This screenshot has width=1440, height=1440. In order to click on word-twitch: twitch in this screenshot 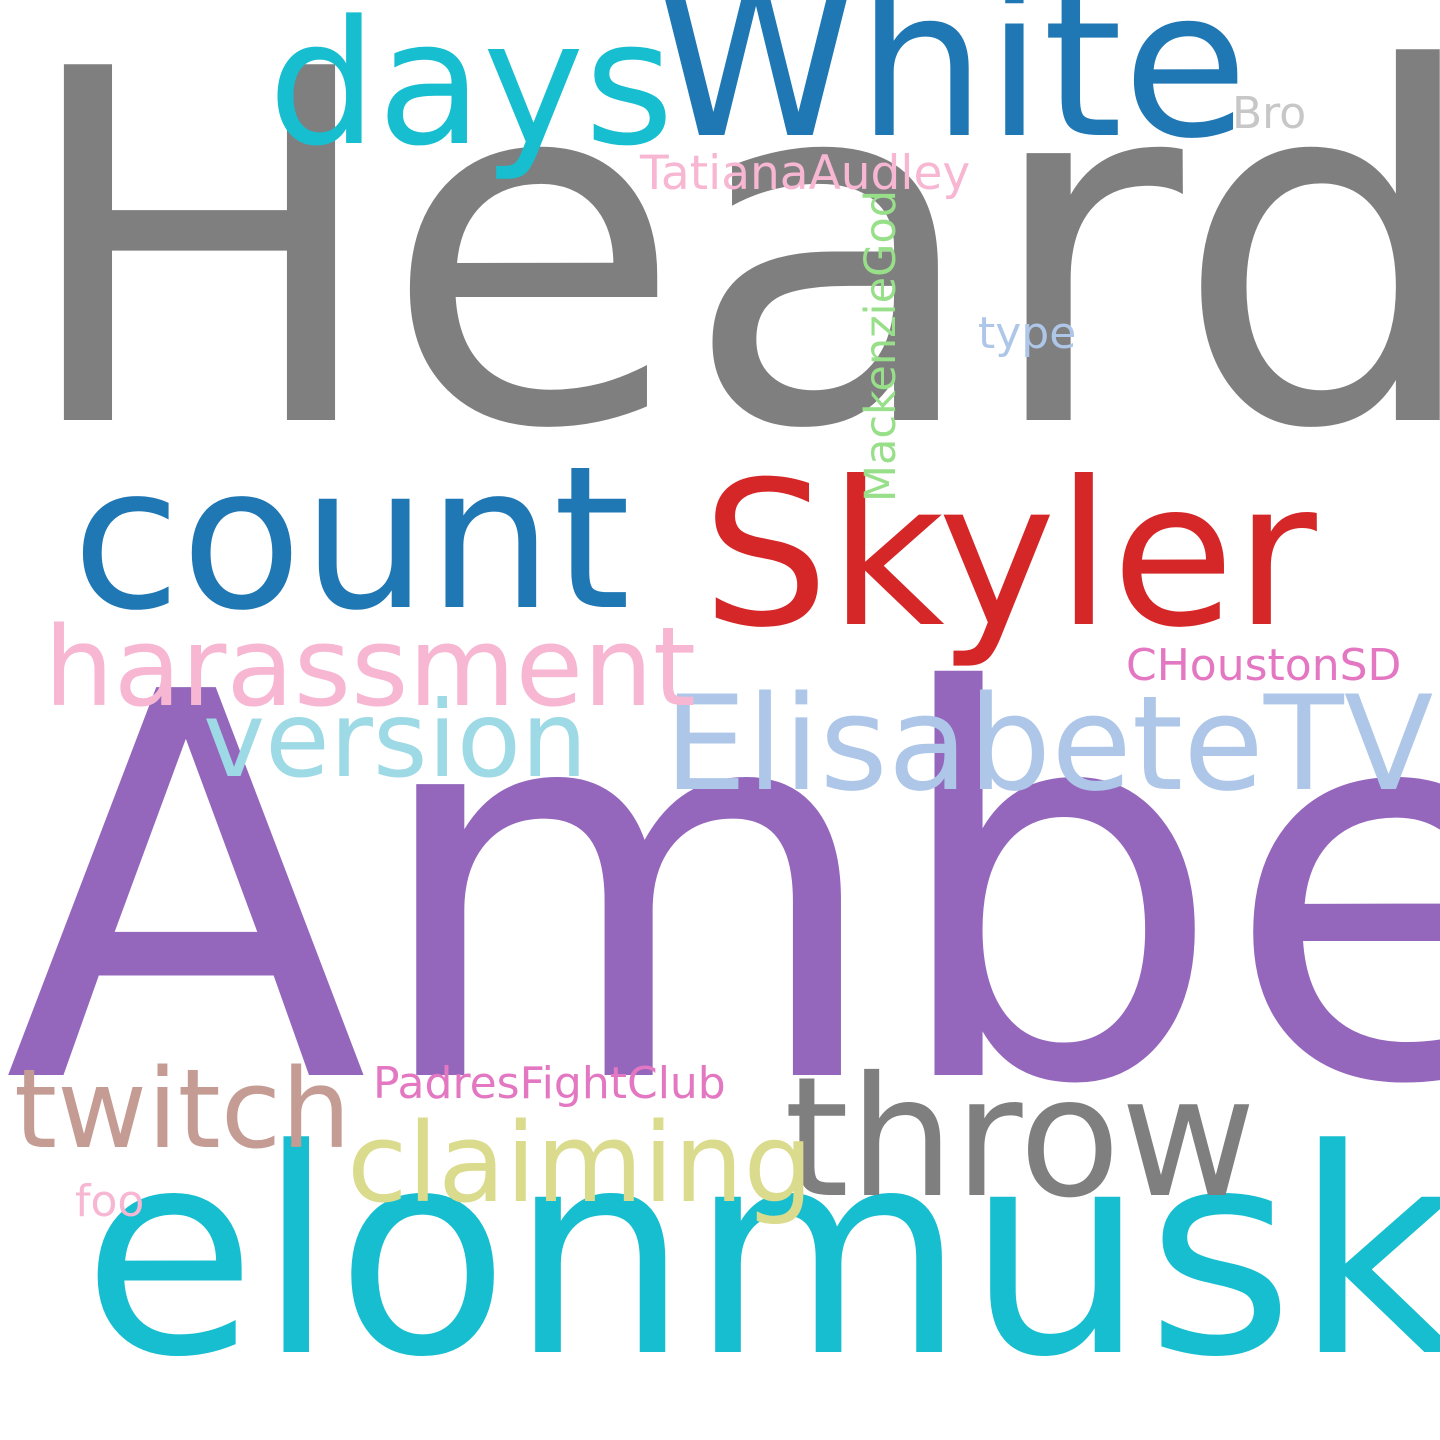, I will do `click(182, 1109)`.